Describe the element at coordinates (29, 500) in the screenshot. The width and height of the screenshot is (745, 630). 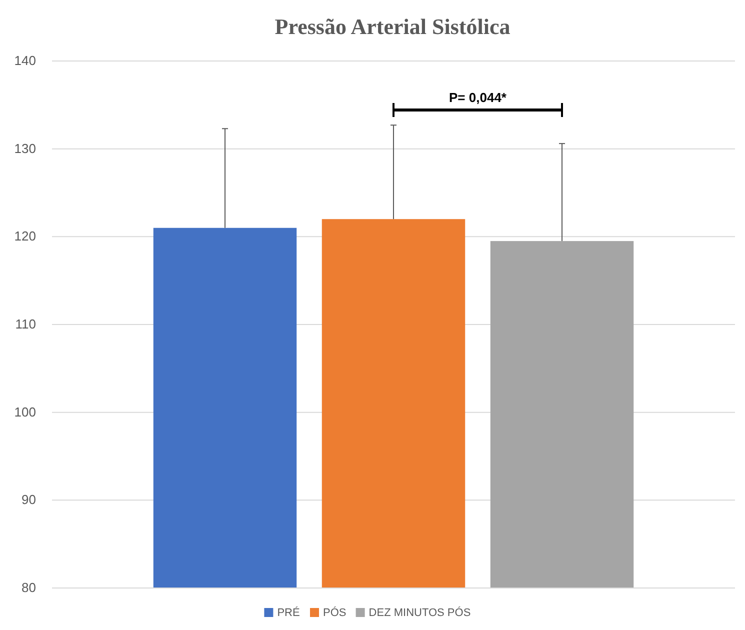
I see `y-tick-label: 90` at that location.